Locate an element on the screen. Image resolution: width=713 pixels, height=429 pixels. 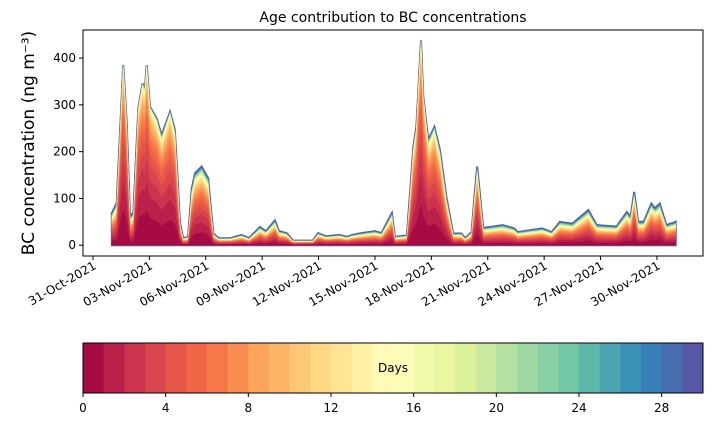
y-tick-label: 0 is located at coordinates (72, 245).